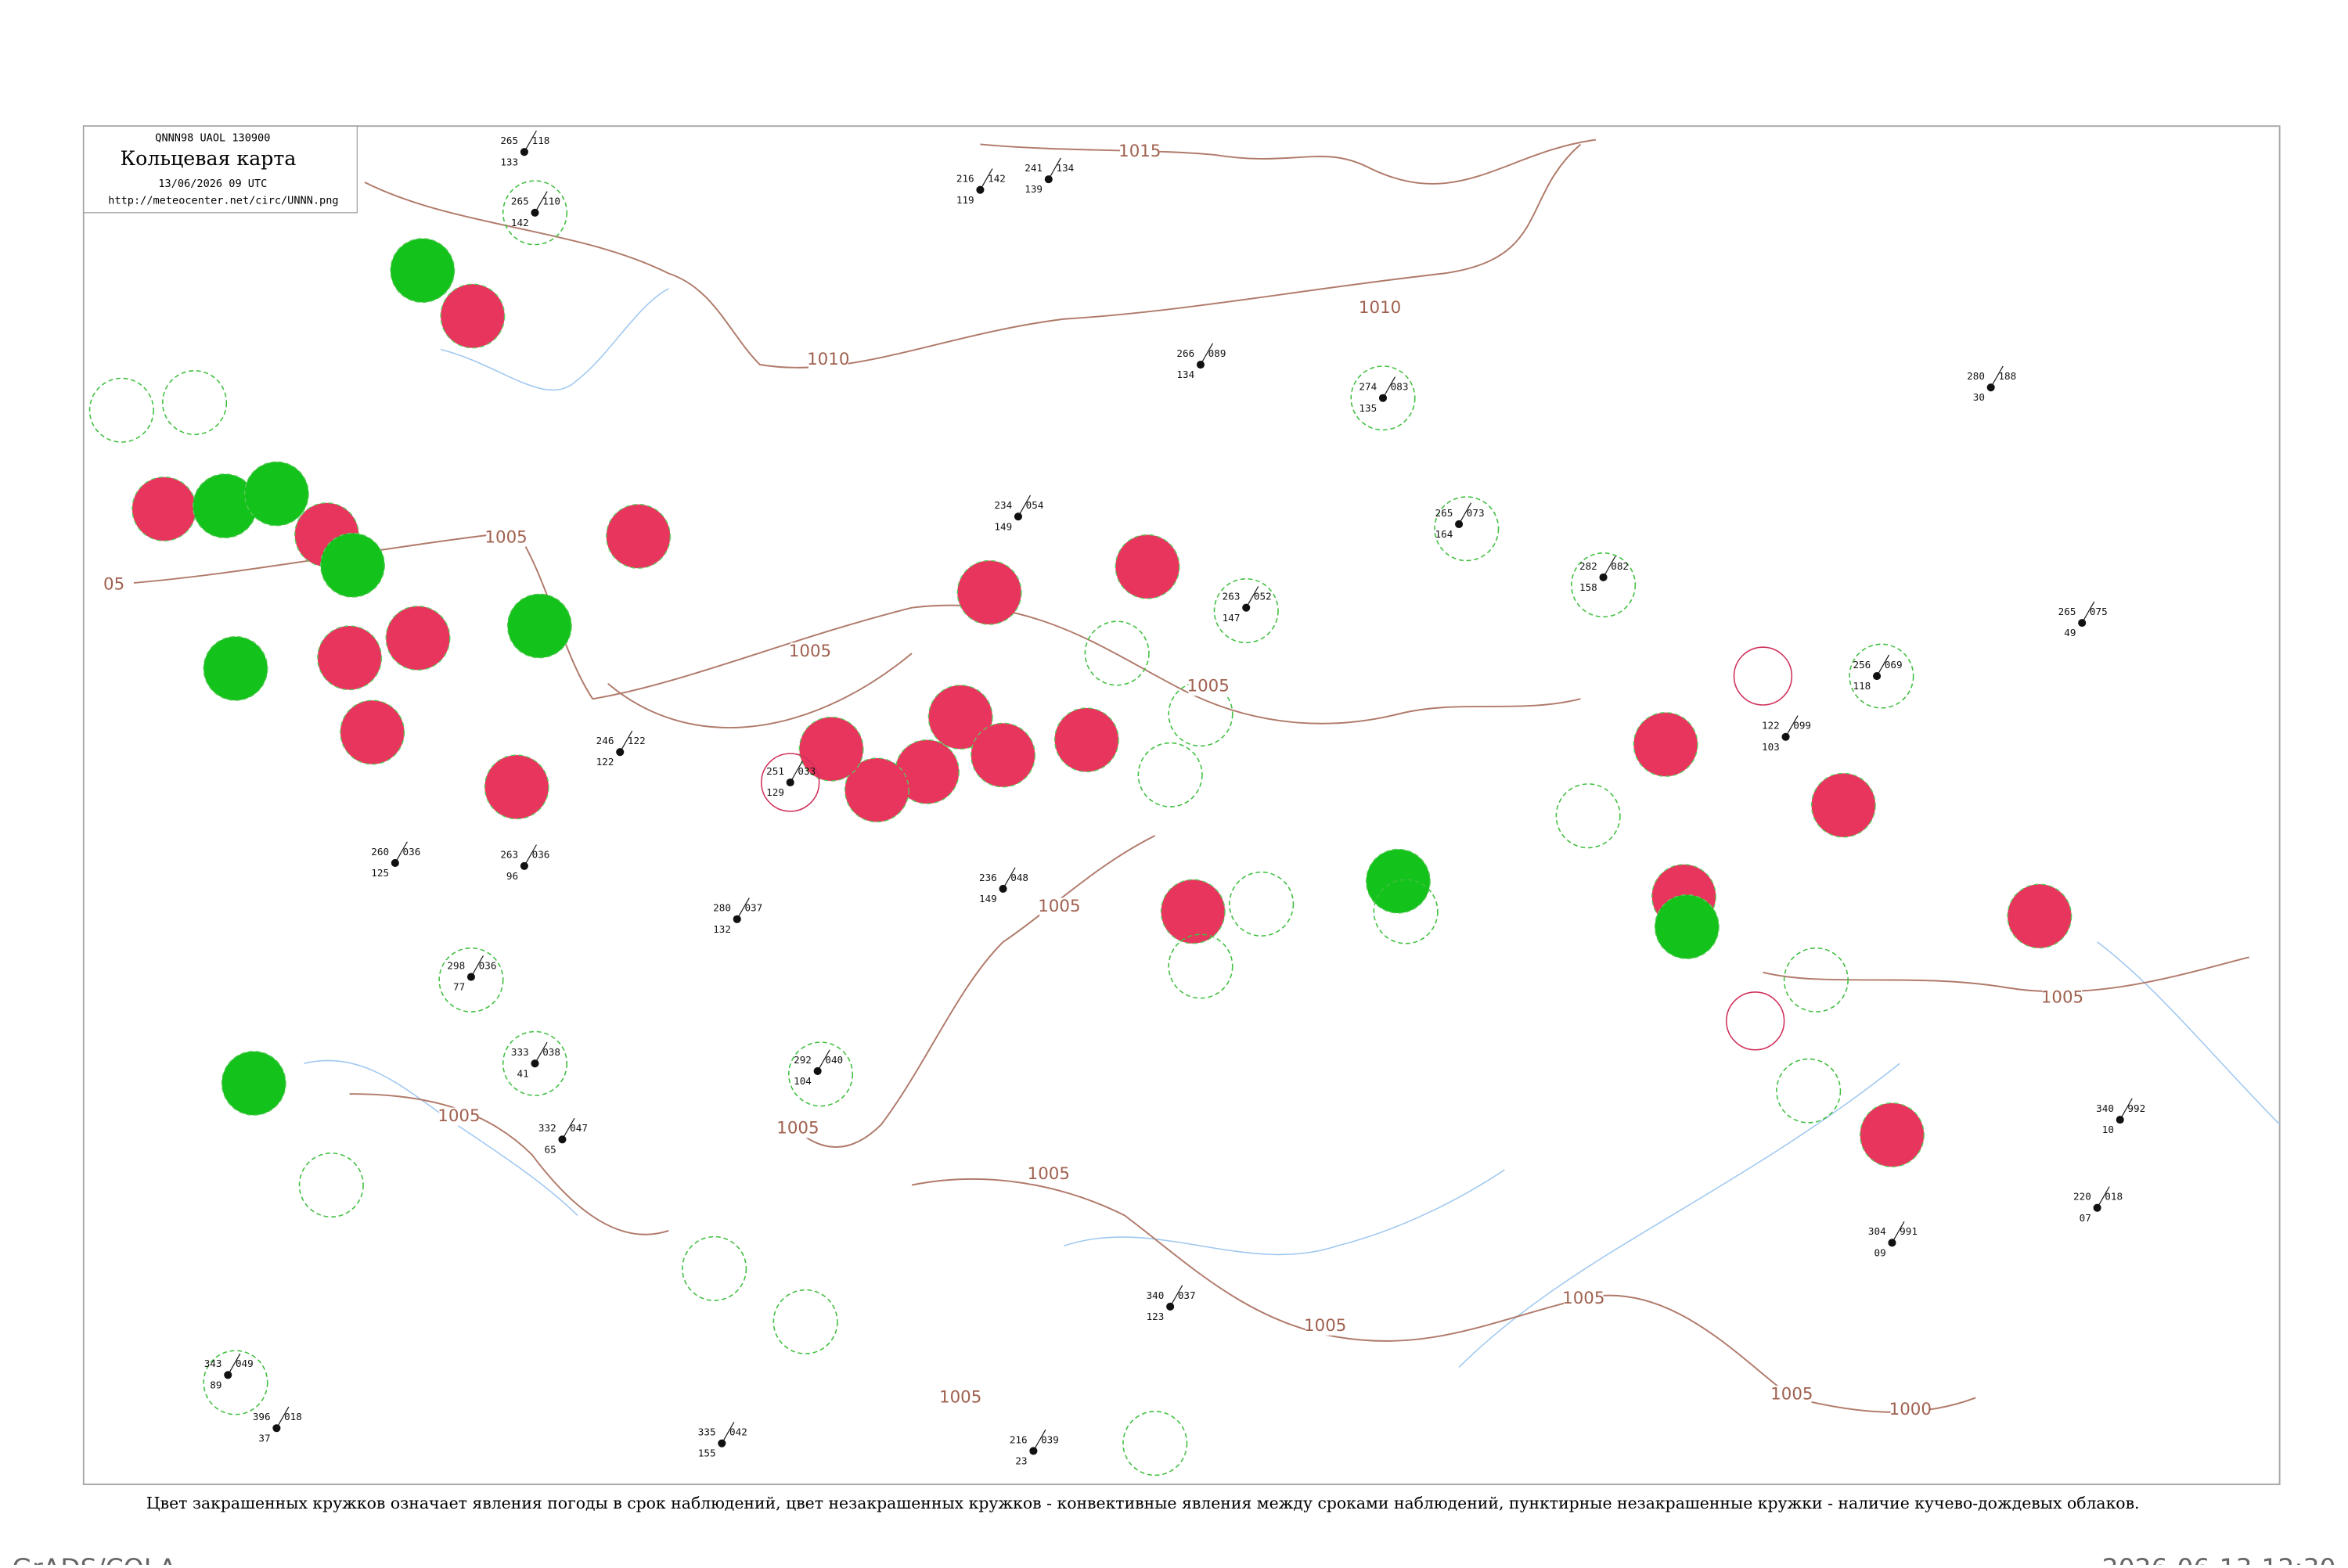 The width and height of the screenshot is (2348, 1568). I want to click on header-title: Кольцевая карта, so click(209, 158).